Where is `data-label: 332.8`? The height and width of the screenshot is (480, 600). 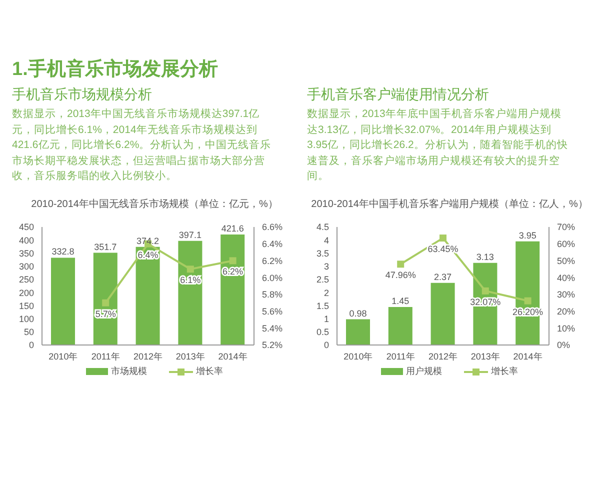
data-label: 332.8 is located at coordinates (63, 251).